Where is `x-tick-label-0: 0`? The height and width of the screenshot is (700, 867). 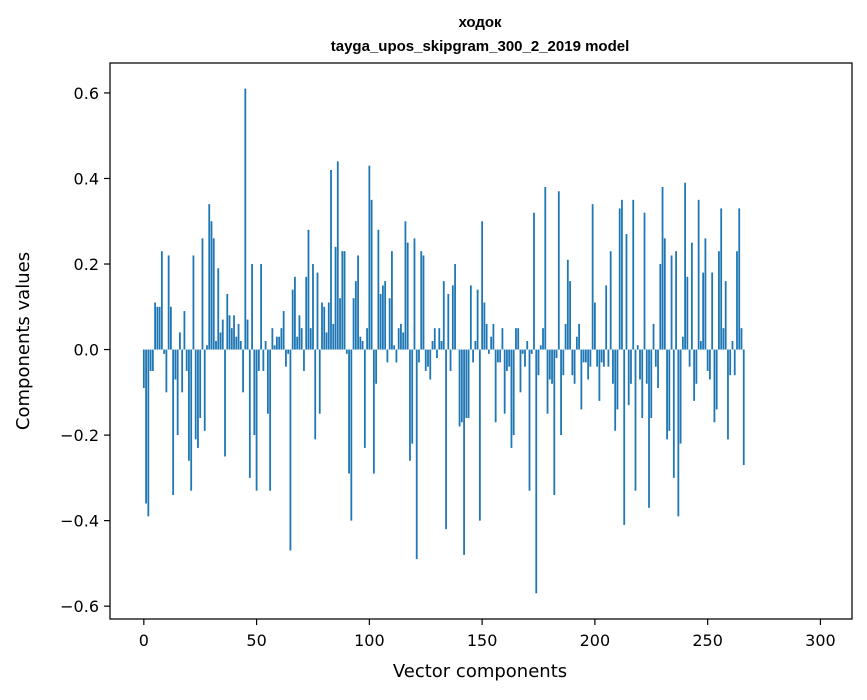 x-tick-label-0: 0 is located at coordinates (144, 640).